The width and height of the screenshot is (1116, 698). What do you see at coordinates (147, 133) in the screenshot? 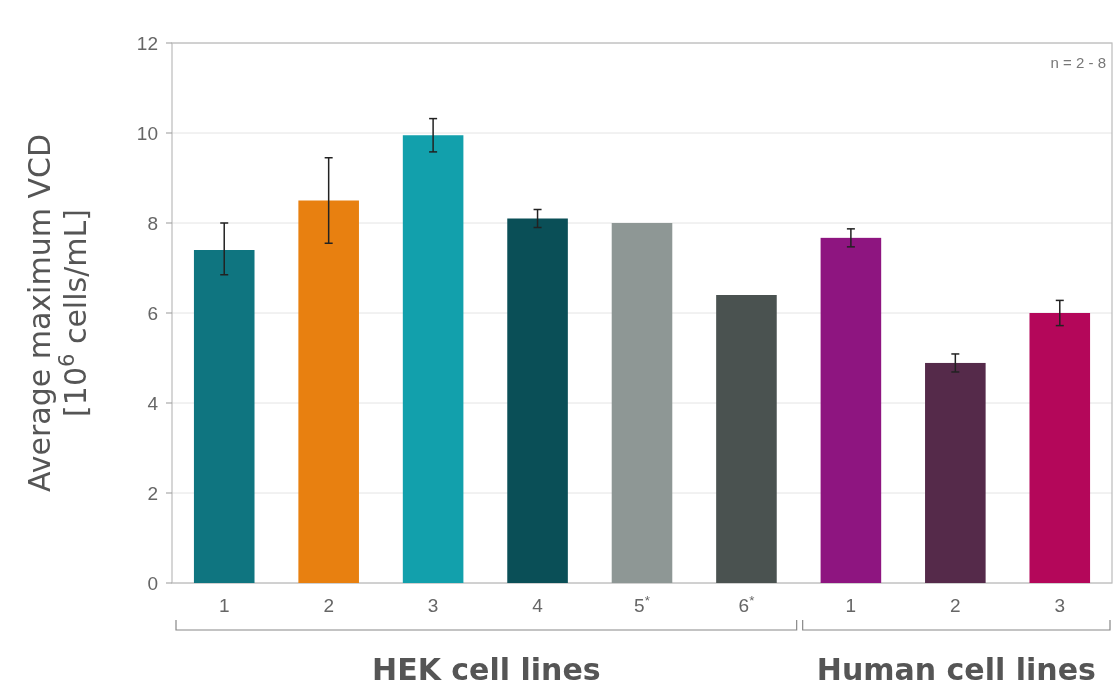
I see `y-tick-label: 10` at bounding box center [147, 133].